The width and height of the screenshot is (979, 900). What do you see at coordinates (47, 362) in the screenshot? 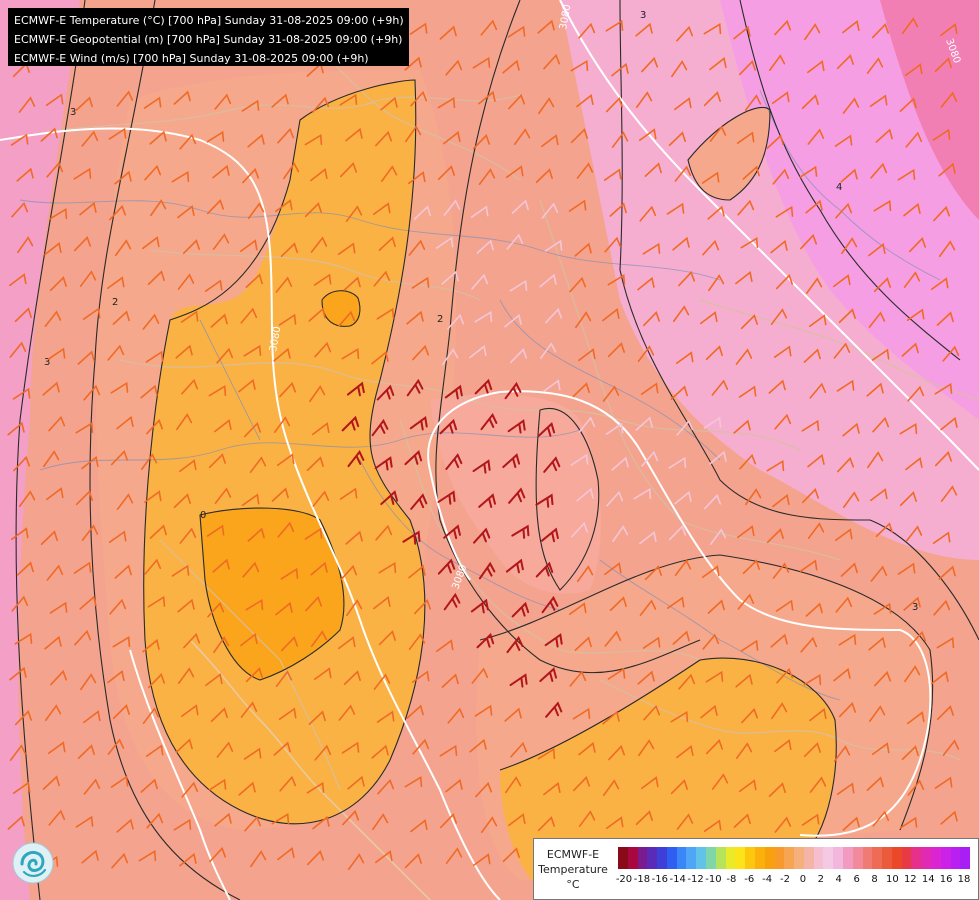
I see `isotherm-label: 3` at bounding box center [47, 362].